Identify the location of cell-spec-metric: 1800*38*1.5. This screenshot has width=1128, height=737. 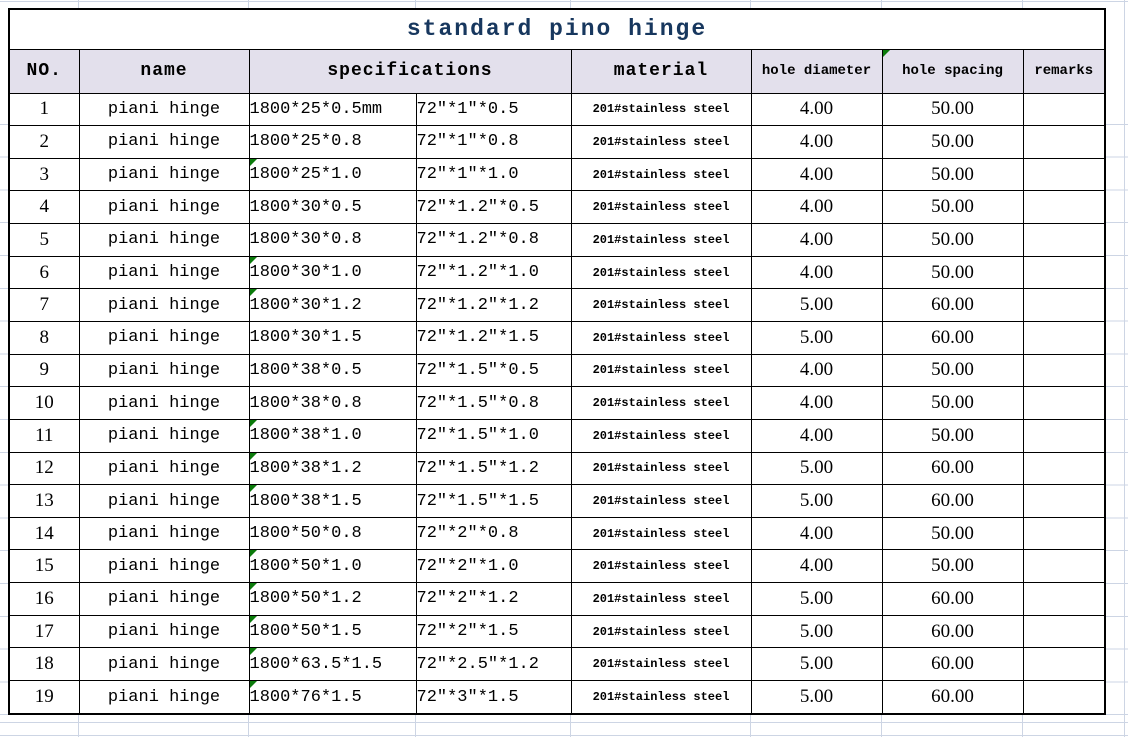
(332, 501).